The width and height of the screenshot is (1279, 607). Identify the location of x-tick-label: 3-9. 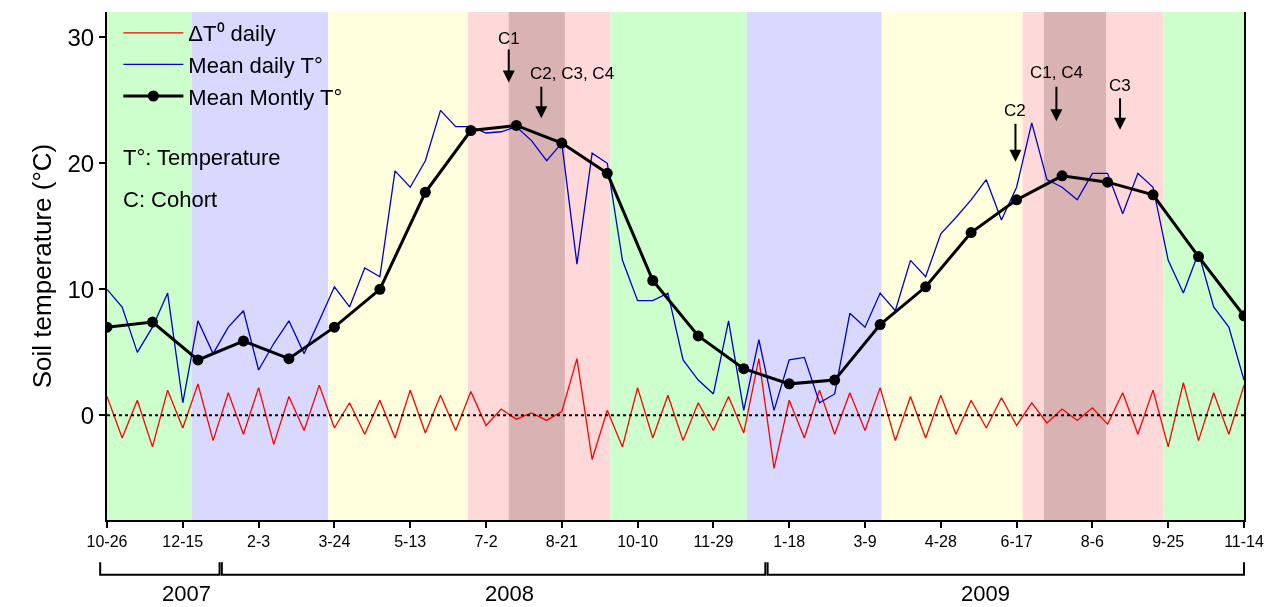
(865, 542).